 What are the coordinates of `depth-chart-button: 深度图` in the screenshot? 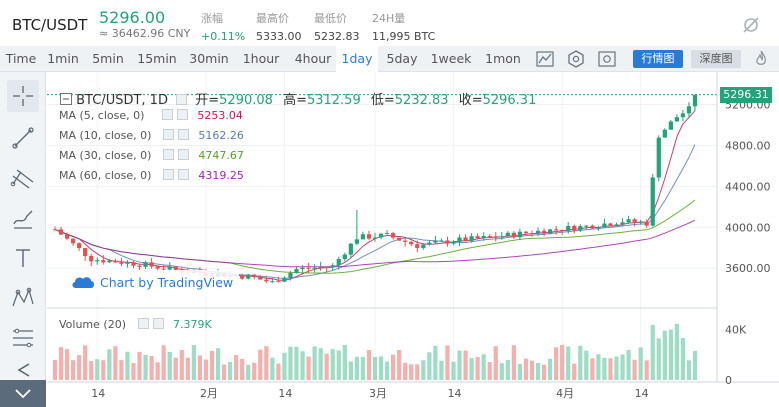 It's located at (716, 59).